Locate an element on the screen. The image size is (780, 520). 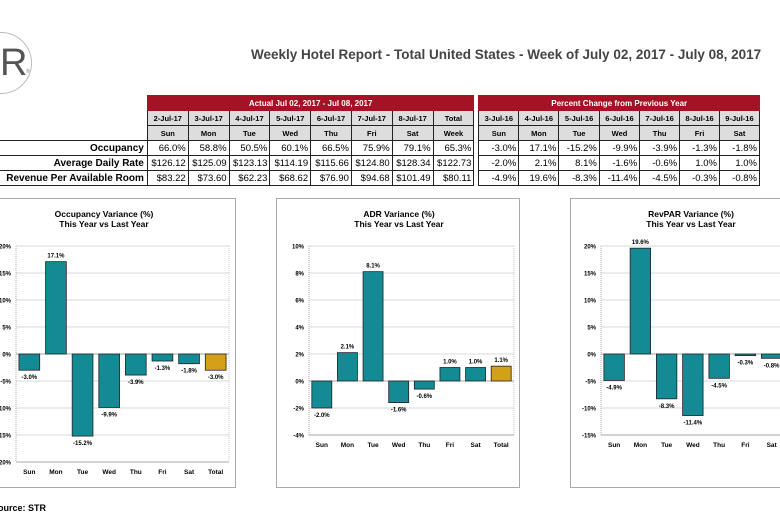
actual-value-cell: $122.73 is located at coordinates (453, 163).